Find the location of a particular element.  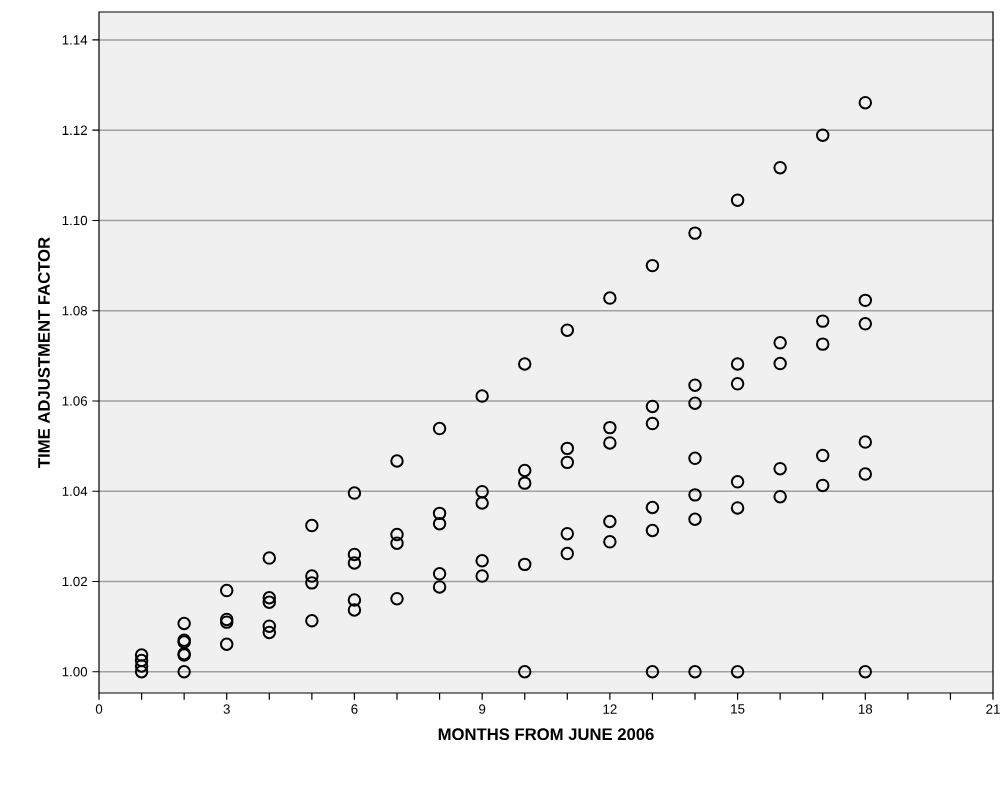

x-tick-label: 6 is located at coordinates (354, 709).